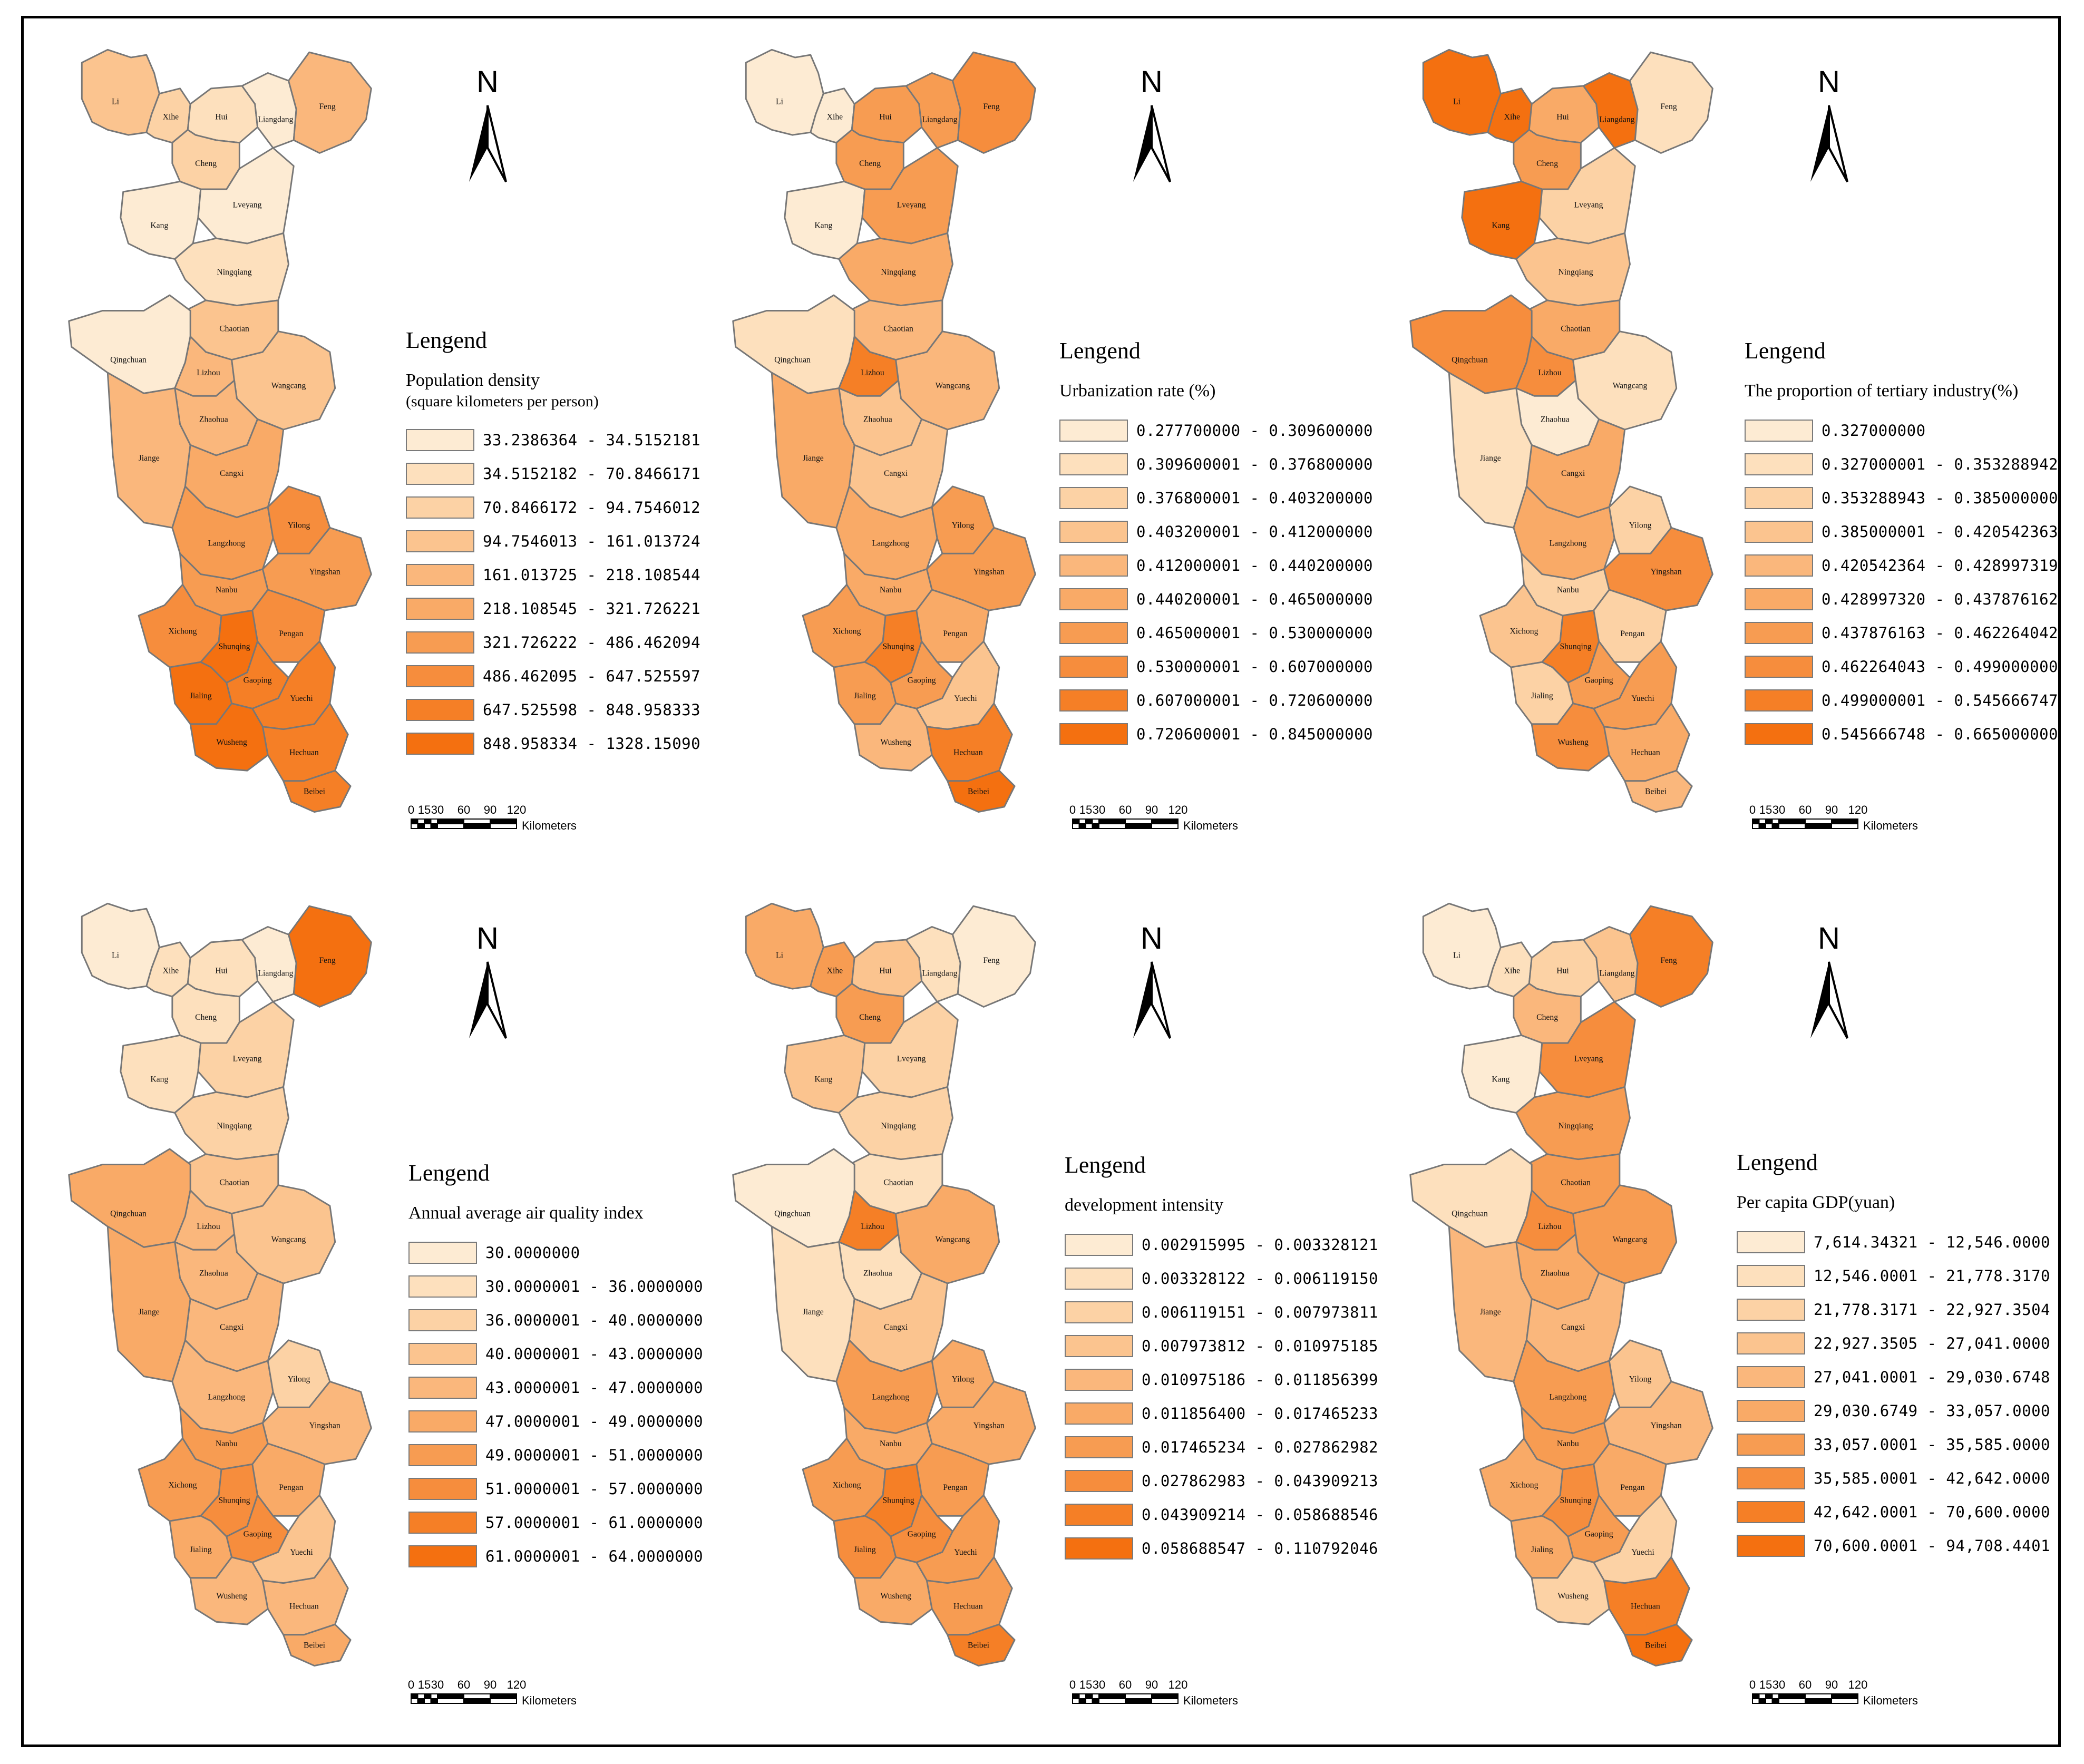 This screenshot has height=1764, width=2084. I want to click on district-label: Xihe, so click(835, 117).